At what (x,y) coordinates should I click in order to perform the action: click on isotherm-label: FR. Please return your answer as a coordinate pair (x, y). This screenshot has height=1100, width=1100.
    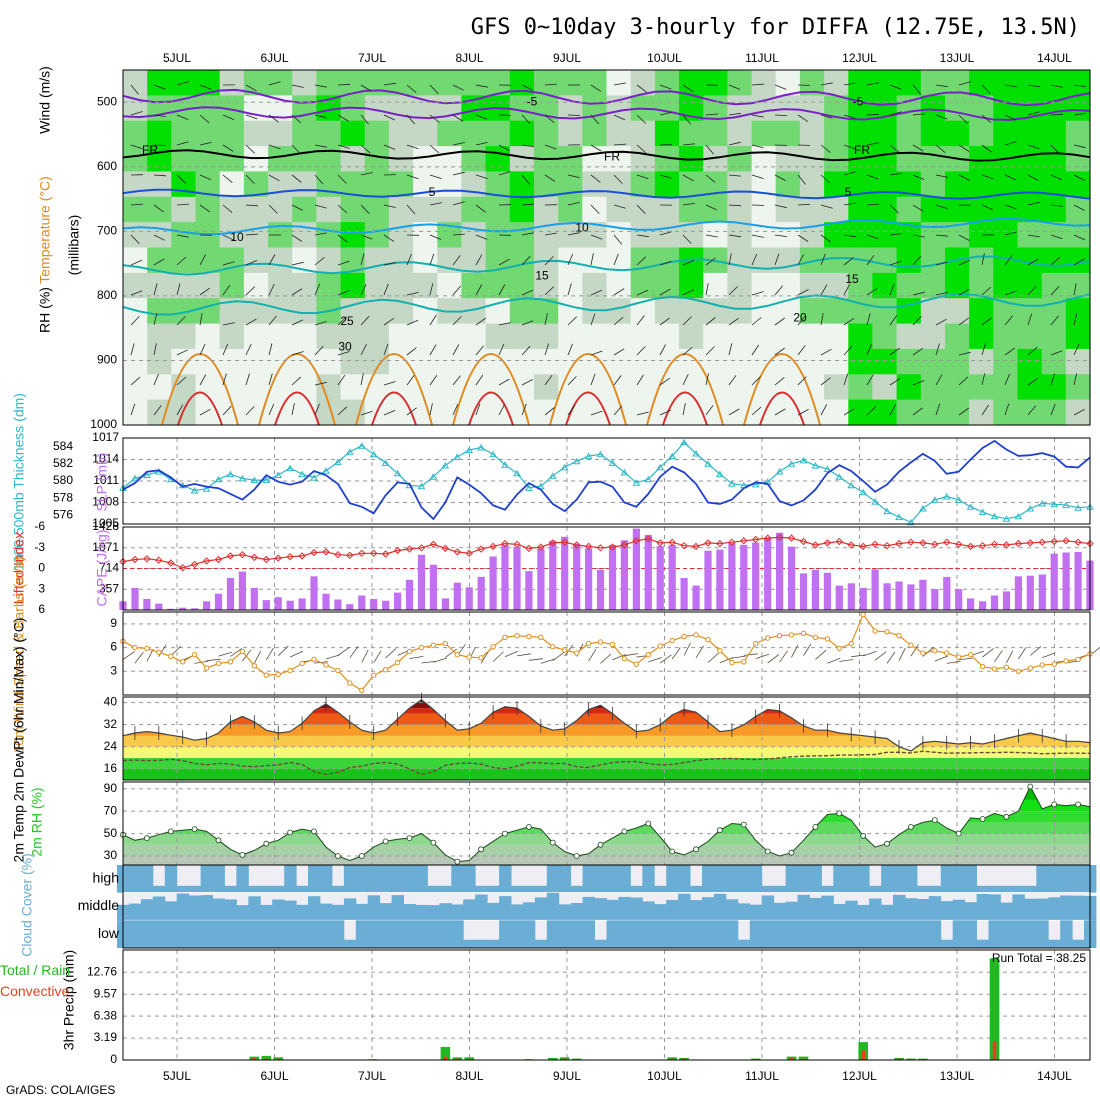
    Looking at the image, I should click on (862, 150).